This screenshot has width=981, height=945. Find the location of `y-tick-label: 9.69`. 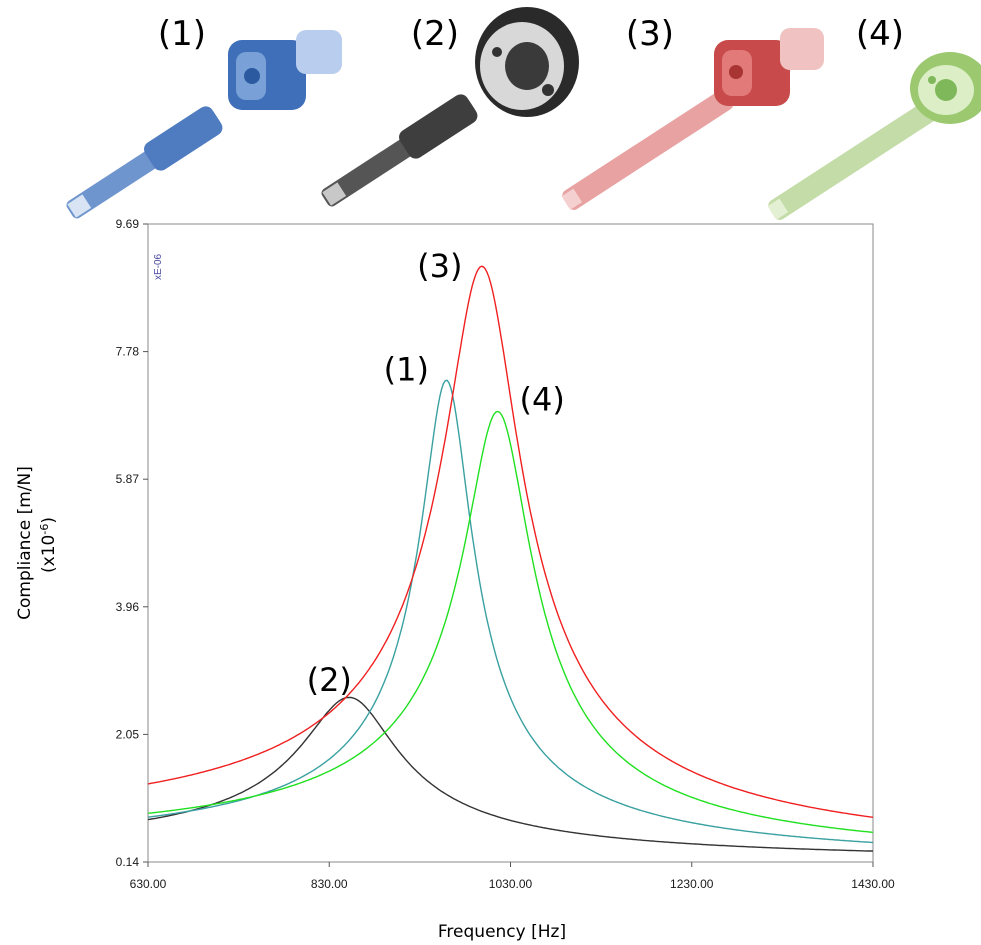

y-tick-label: 9.69 is located at coordinates (128, 224).